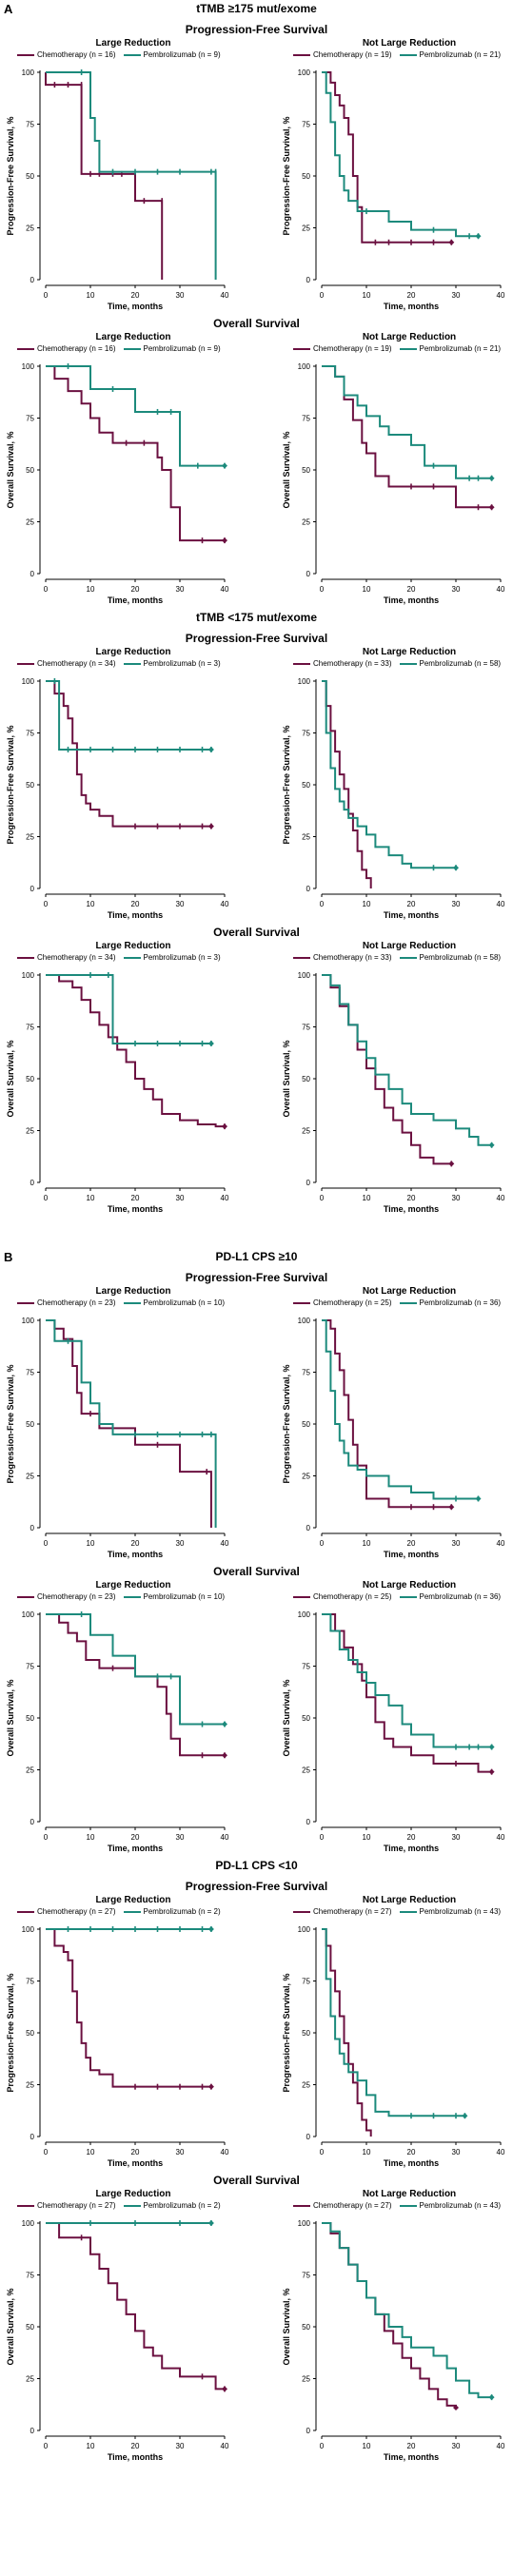 Image resolution: width=513 pixels, height=2576 pixels. Describe the element at coordinates (353, 1596) in the screenshot. I see `legend-label: Chemotherapy (n = 25)` at that location.